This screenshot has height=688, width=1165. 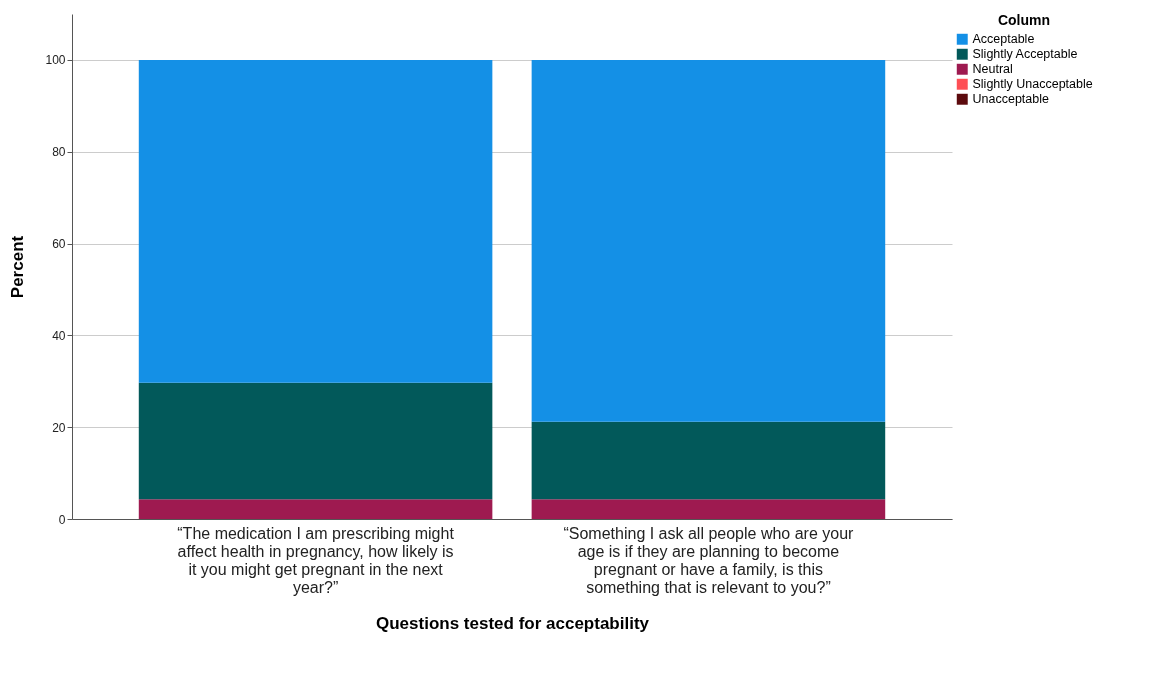 What do you see at coordinates (59, 427) in the screenshot?
I see `y-tick-label: 20` at bounding box center [59, 427].